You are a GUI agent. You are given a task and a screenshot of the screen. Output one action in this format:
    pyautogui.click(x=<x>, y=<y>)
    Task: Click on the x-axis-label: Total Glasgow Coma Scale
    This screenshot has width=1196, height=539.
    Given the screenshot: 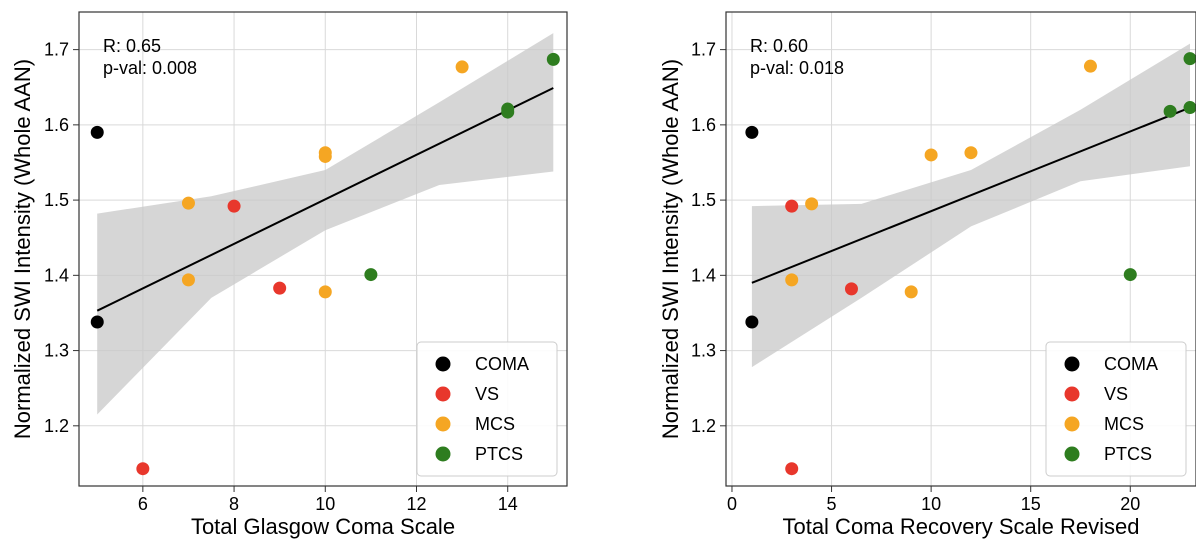 What is the action you would take?
    pyautogui.click(x=323, y=526)
    